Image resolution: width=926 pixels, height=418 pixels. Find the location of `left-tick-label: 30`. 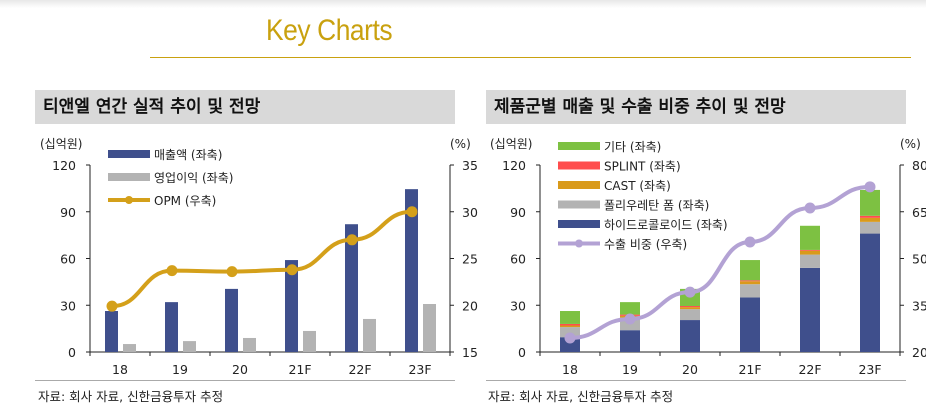

left-tick-label: 30 is located at coordinates (518, 305).